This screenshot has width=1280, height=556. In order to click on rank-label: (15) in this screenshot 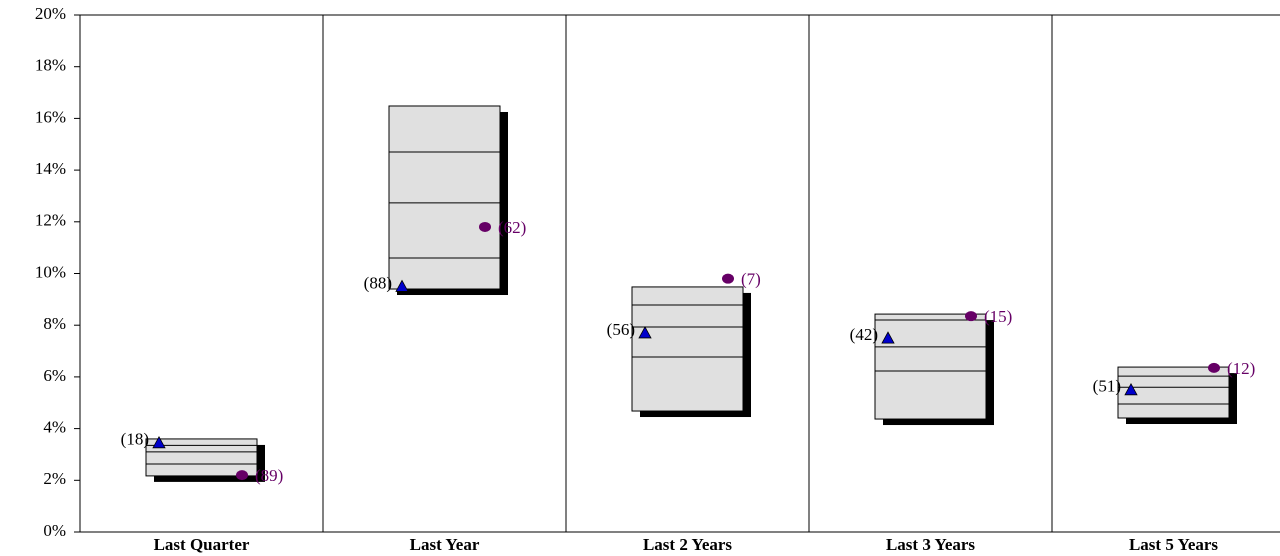, I will do `click(998, 316)`.